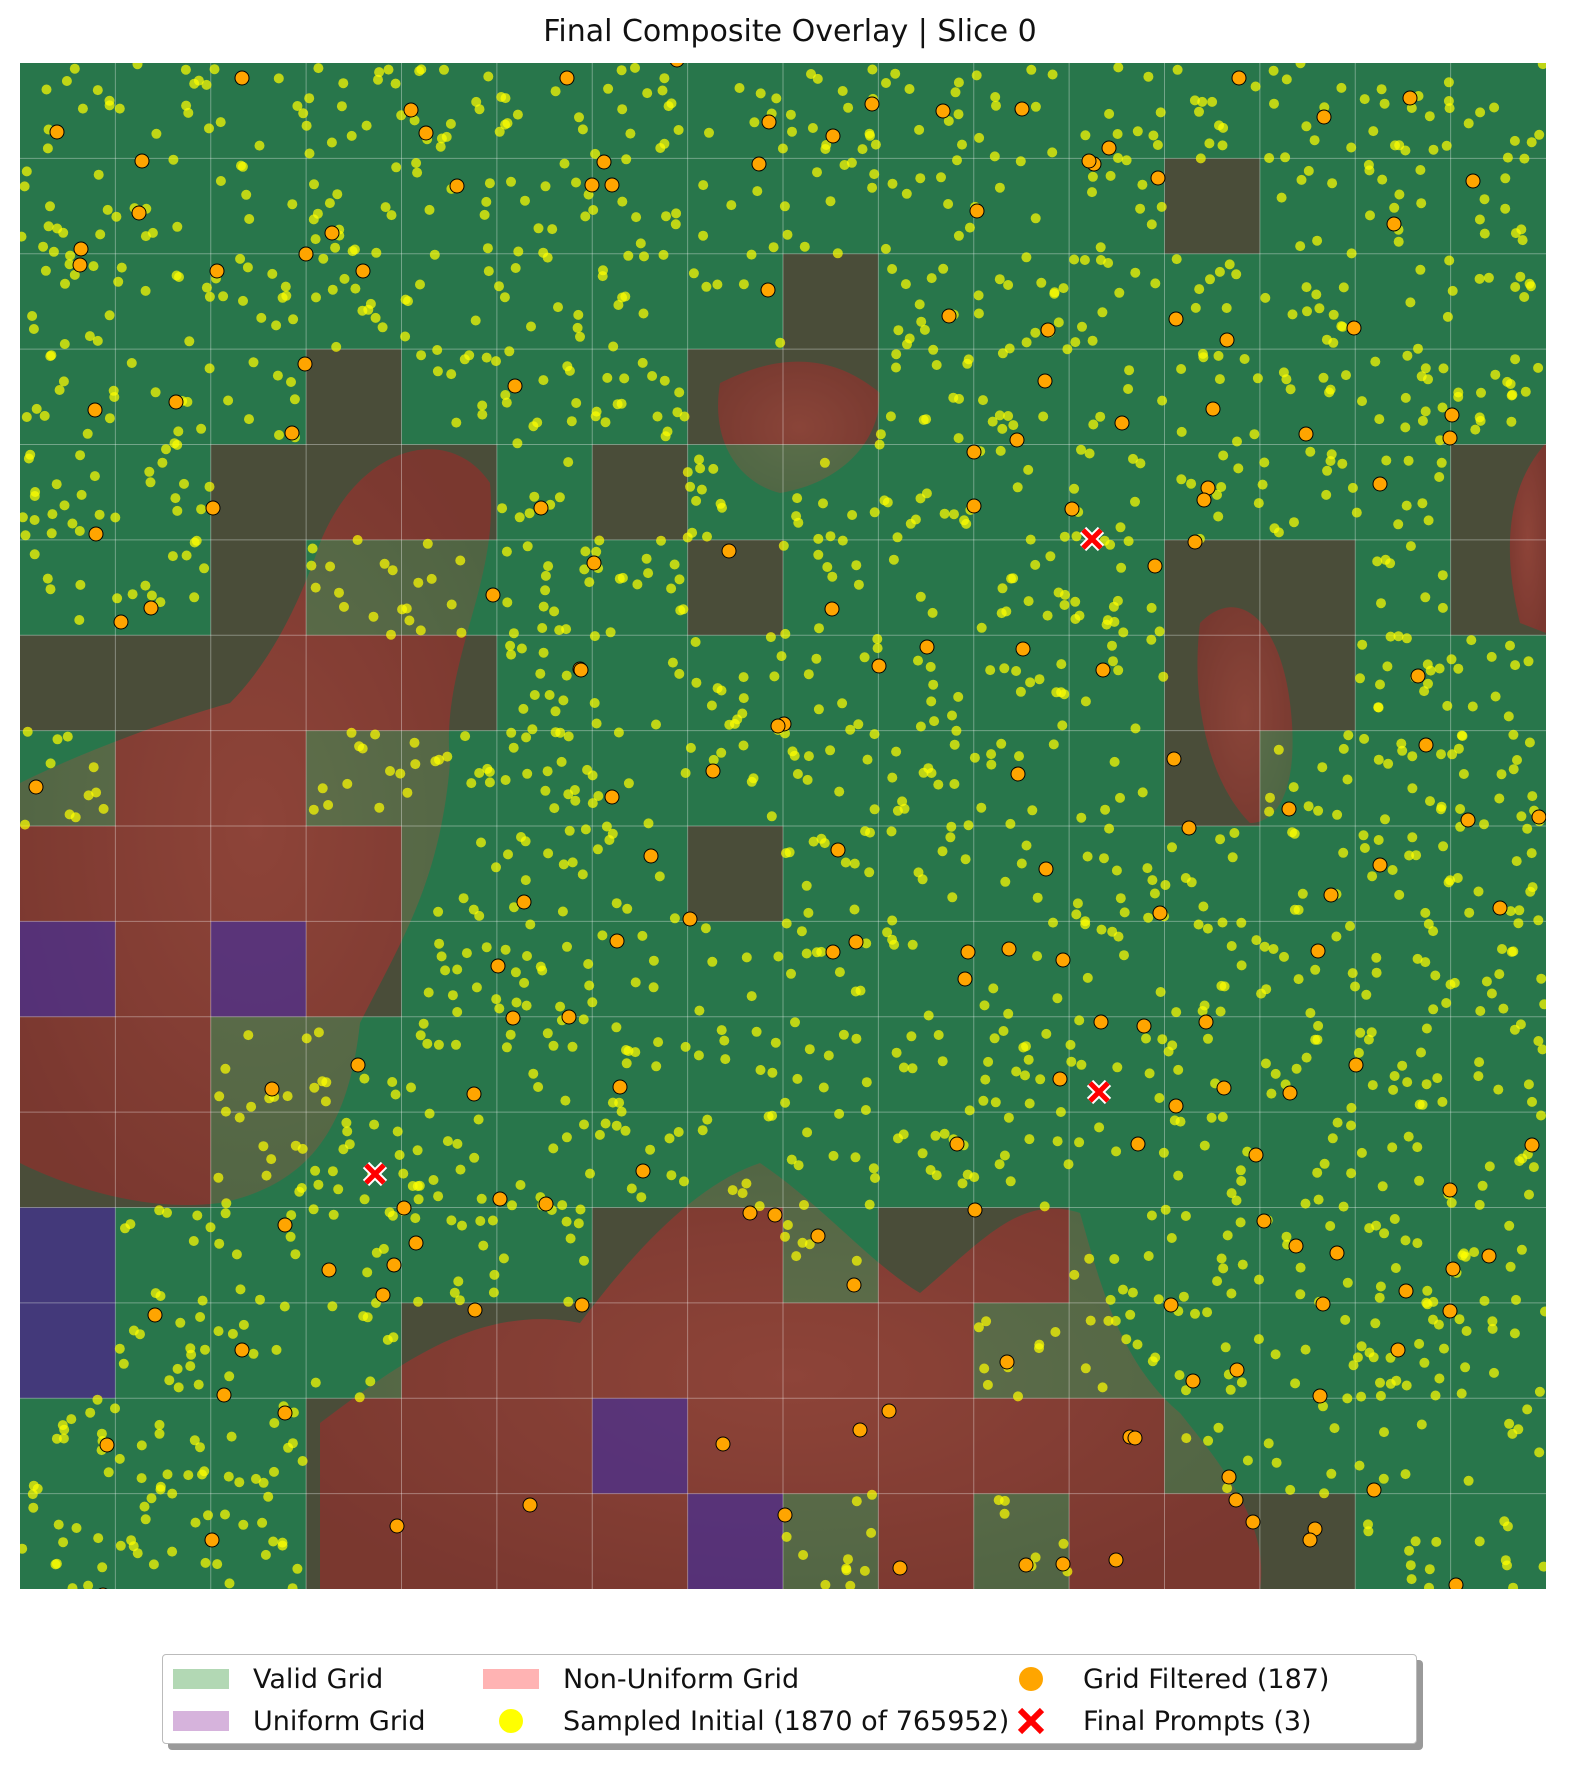  What do you see at coordinates (735, 874) in the screenshot?
I see `non-uniform-grid-cell` at bounding box center [735, 874].